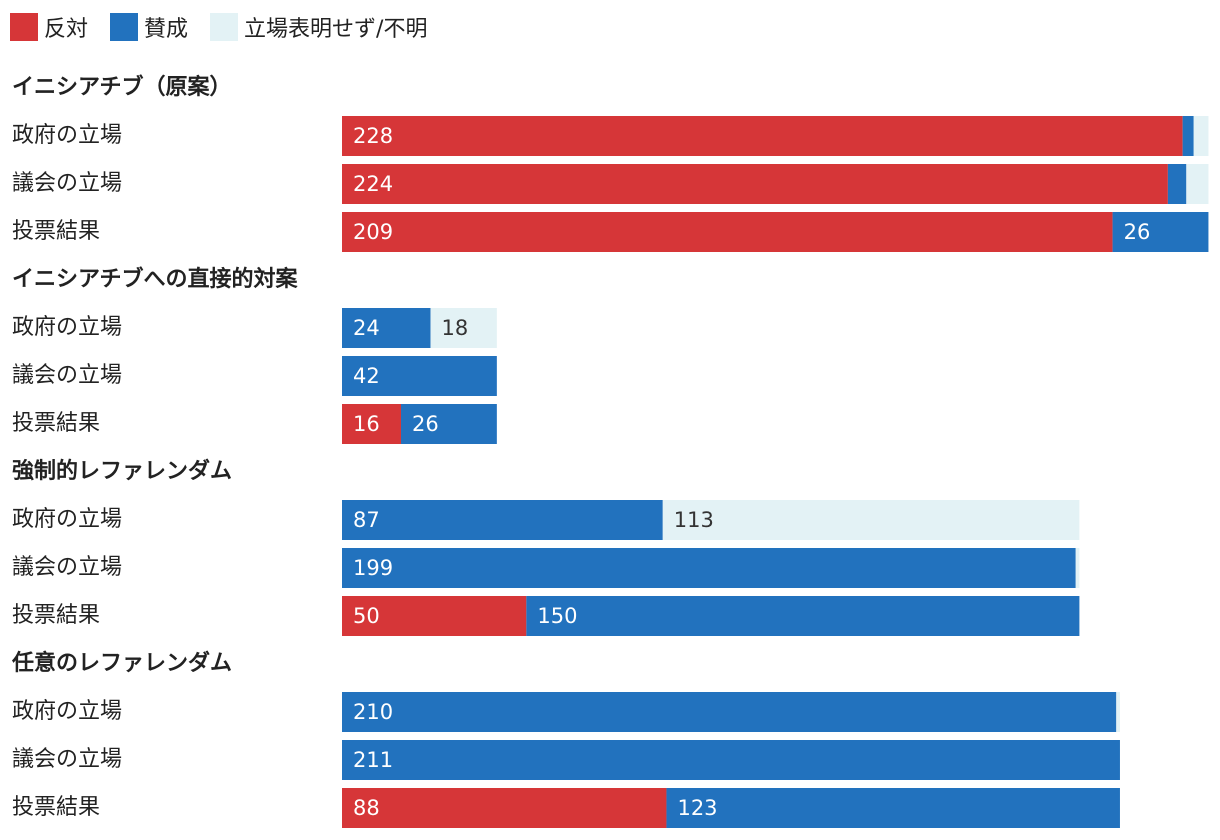 This screenshot has width=1220, height=840. I want to click on bar-value-label-support: 211, so click(373, 760).